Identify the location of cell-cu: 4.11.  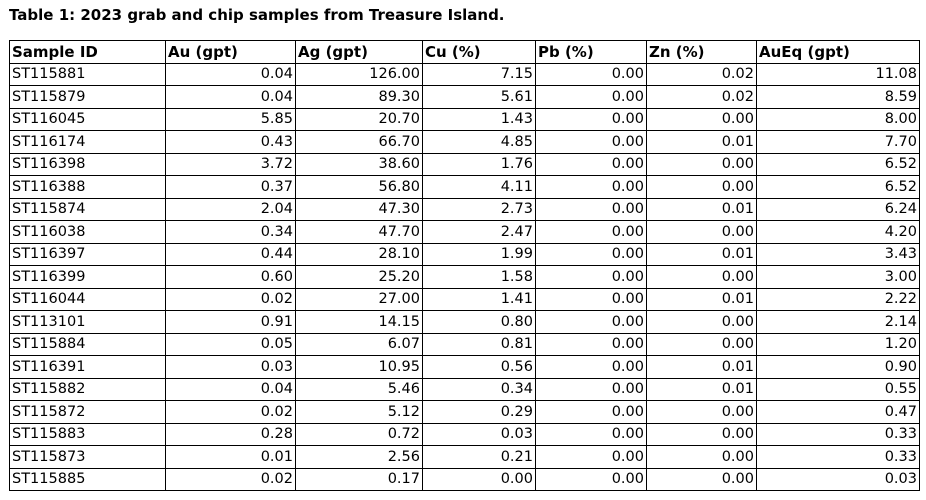
(479, 187).